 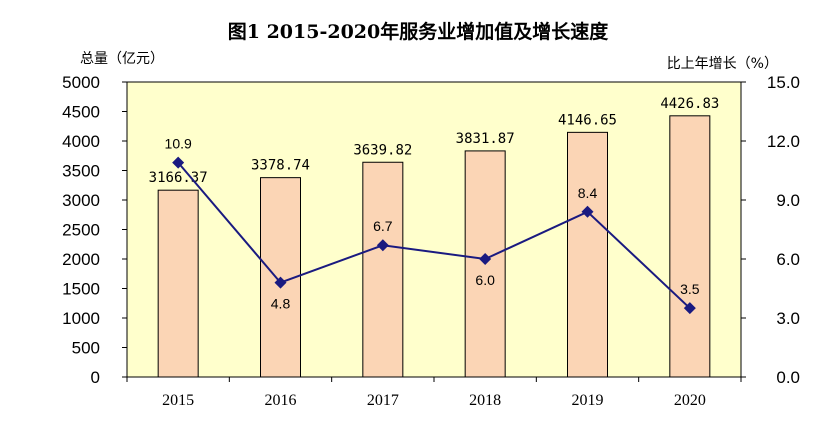 What do you see at coordinates (788, 259) in the screenshot?
I see `y-right-tick-label: 6.0` at bounding box center [788, 259].